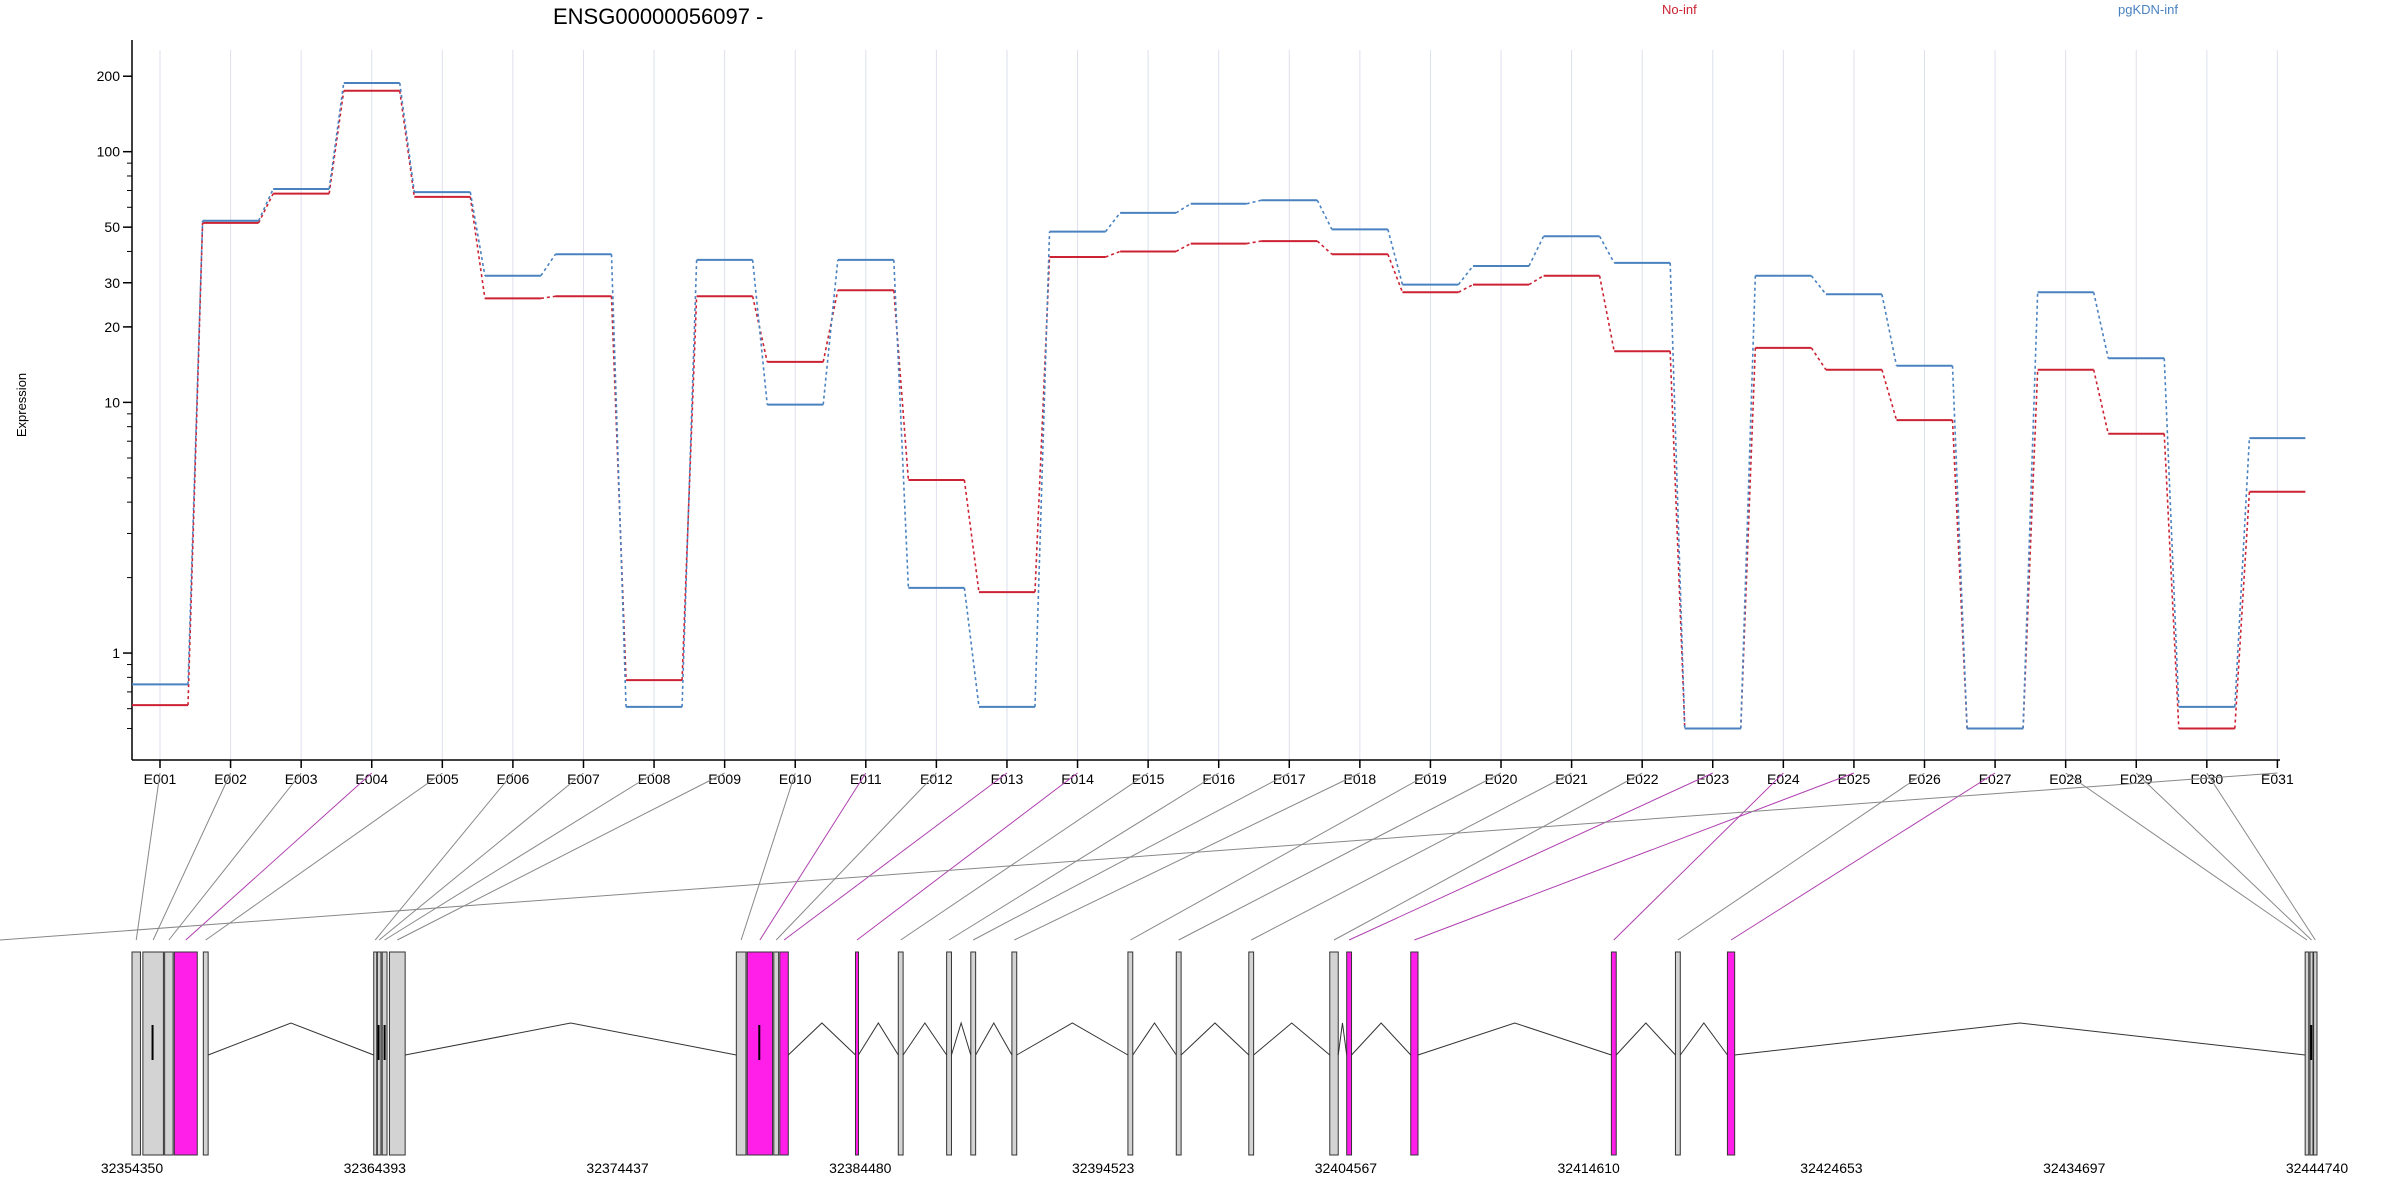 Image resolution: width=2400 pixels, height=1200 pixels. Describe the element at coordinates (1430, 779) in the screenshot. I see `x-tick-label-e019: E019` at that location.